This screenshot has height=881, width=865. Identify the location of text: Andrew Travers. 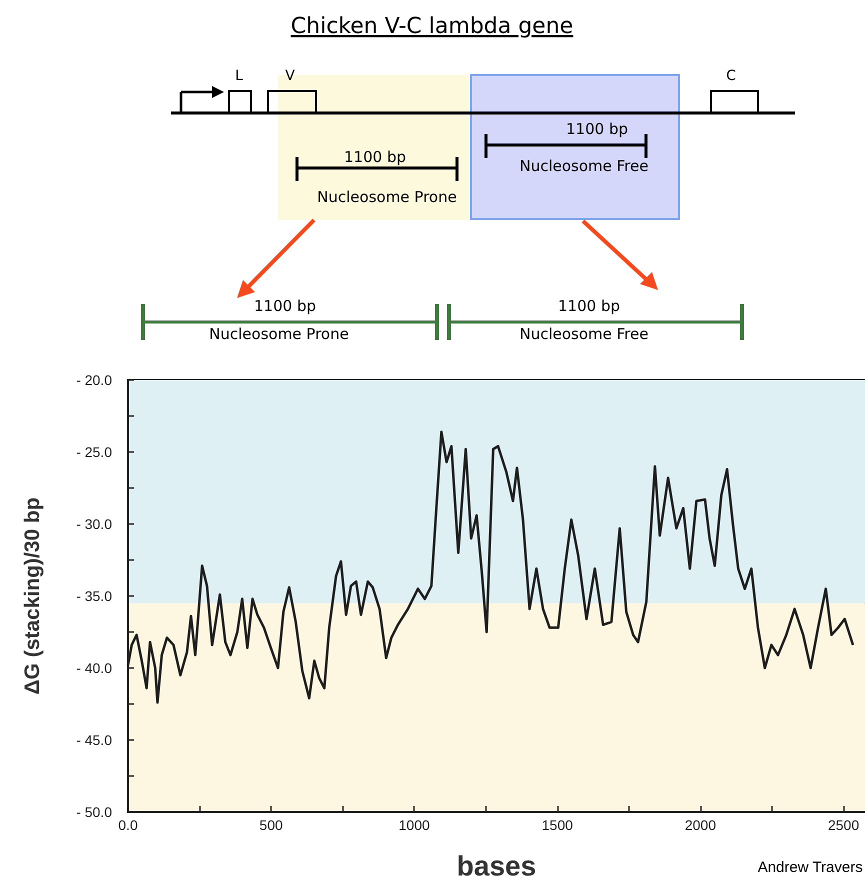
(810, 867).